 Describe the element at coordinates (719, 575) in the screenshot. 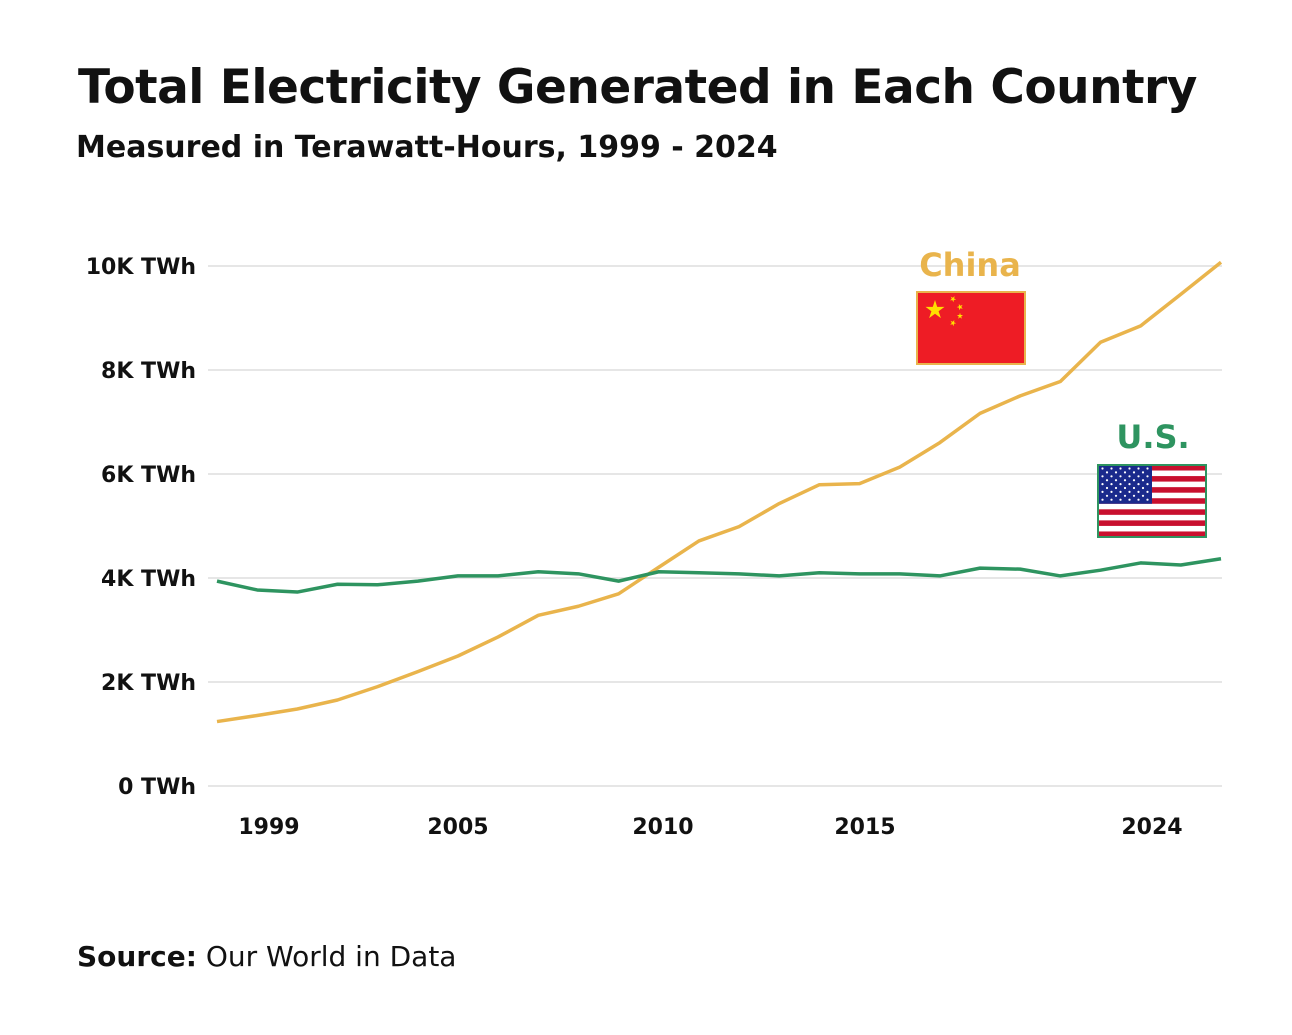

I see `series-line-us` at that location.